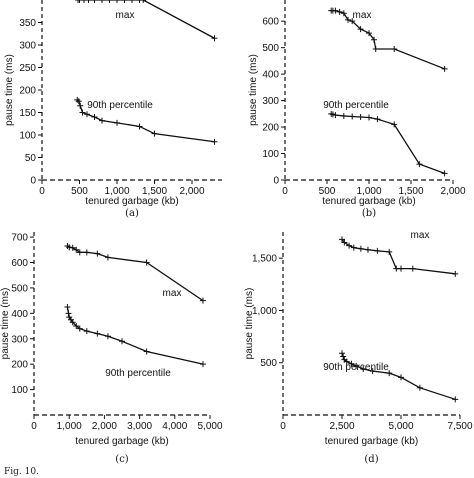 Image resolution: width=474 pixels, height=478 pixels. I want to click on y-tick-label: 1,000, so click(264, 311).